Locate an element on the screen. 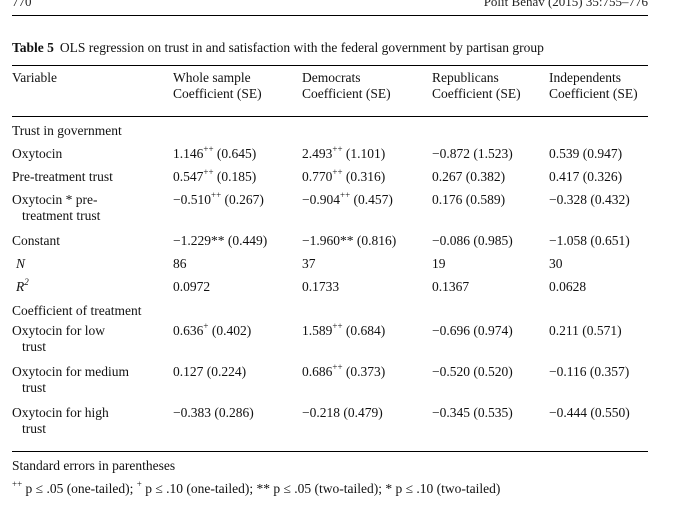 Image resolution: width=692 pixels, height=518 pixels. section-row-trust: Trust in government is located at coordinates (330, 130).